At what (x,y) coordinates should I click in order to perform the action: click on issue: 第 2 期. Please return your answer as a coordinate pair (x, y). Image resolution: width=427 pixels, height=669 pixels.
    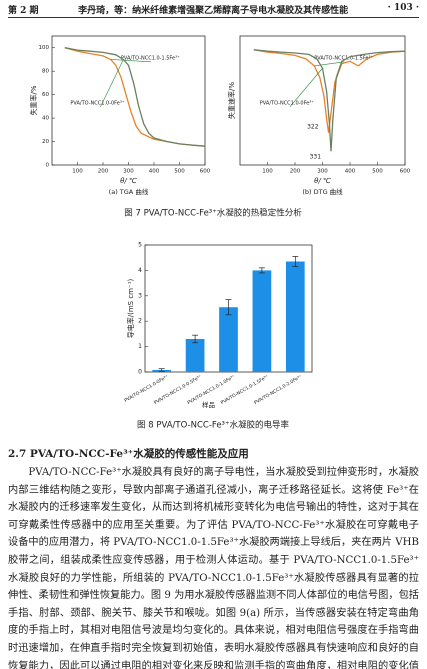
    Looking at the image, I should click on (23, 11).